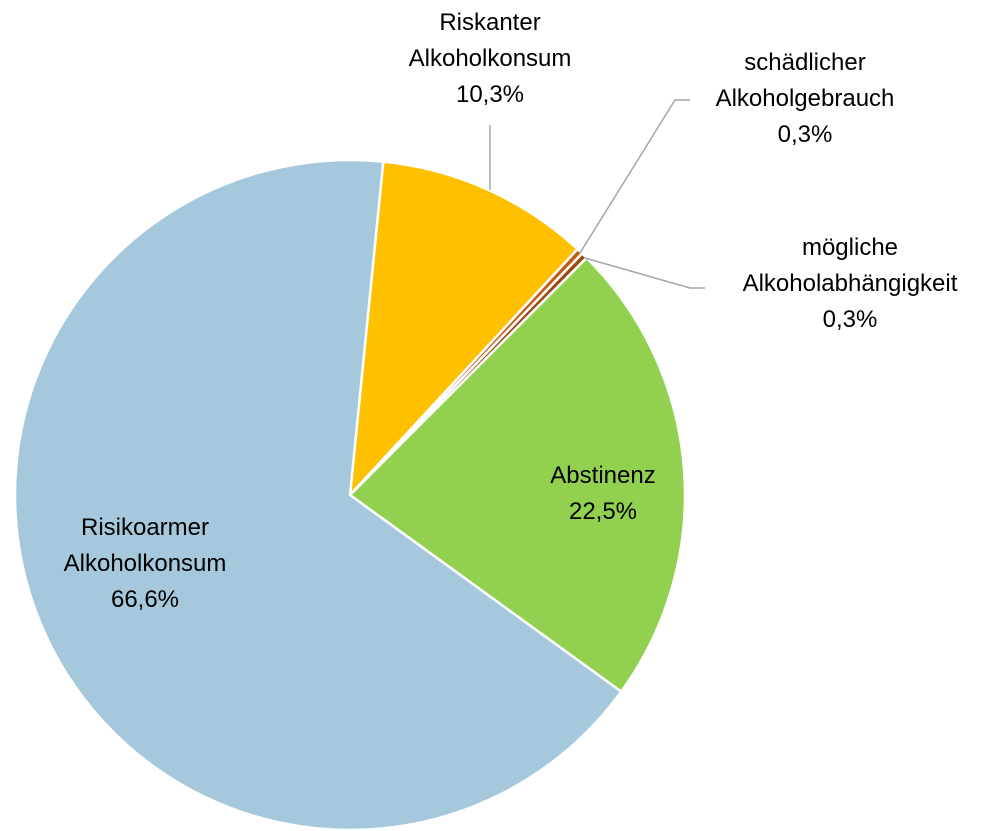 This screenshot has height=831, width=1002. Describe the element at coordinates (805, 80) in the screenshot. I see `label-name: schädlicher Alkoholgebrauch` at that location.